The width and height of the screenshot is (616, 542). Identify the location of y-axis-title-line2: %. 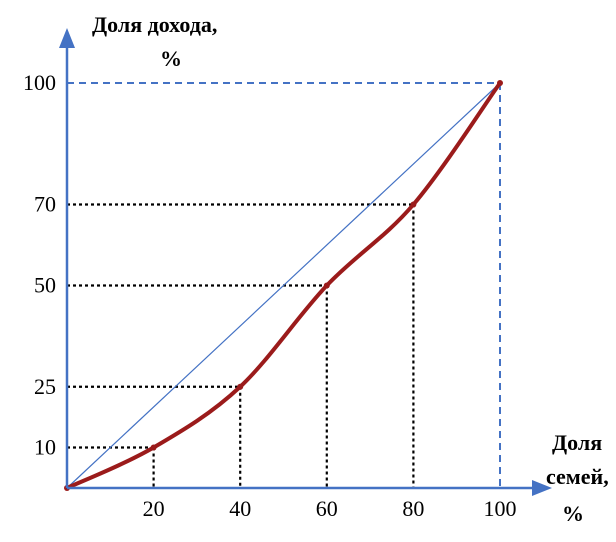
(171, 58).